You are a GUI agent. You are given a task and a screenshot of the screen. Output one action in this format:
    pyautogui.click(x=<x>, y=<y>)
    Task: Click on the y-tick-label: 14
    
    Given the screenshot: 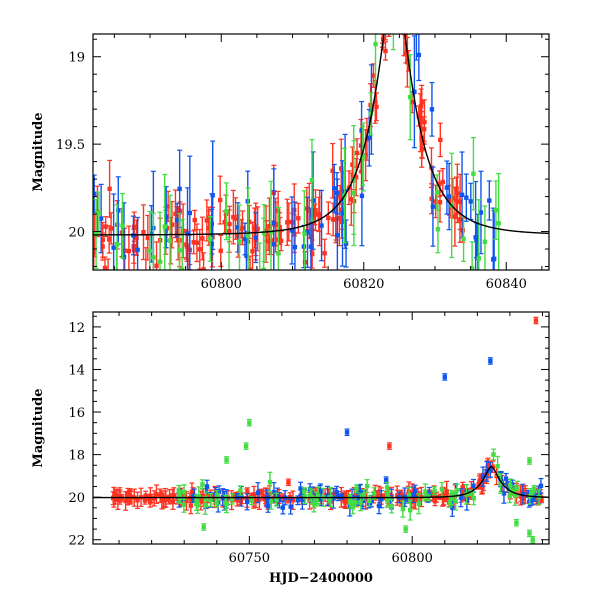 What is the action you would take?
    pyautogui.click(x=76, y=370)
    